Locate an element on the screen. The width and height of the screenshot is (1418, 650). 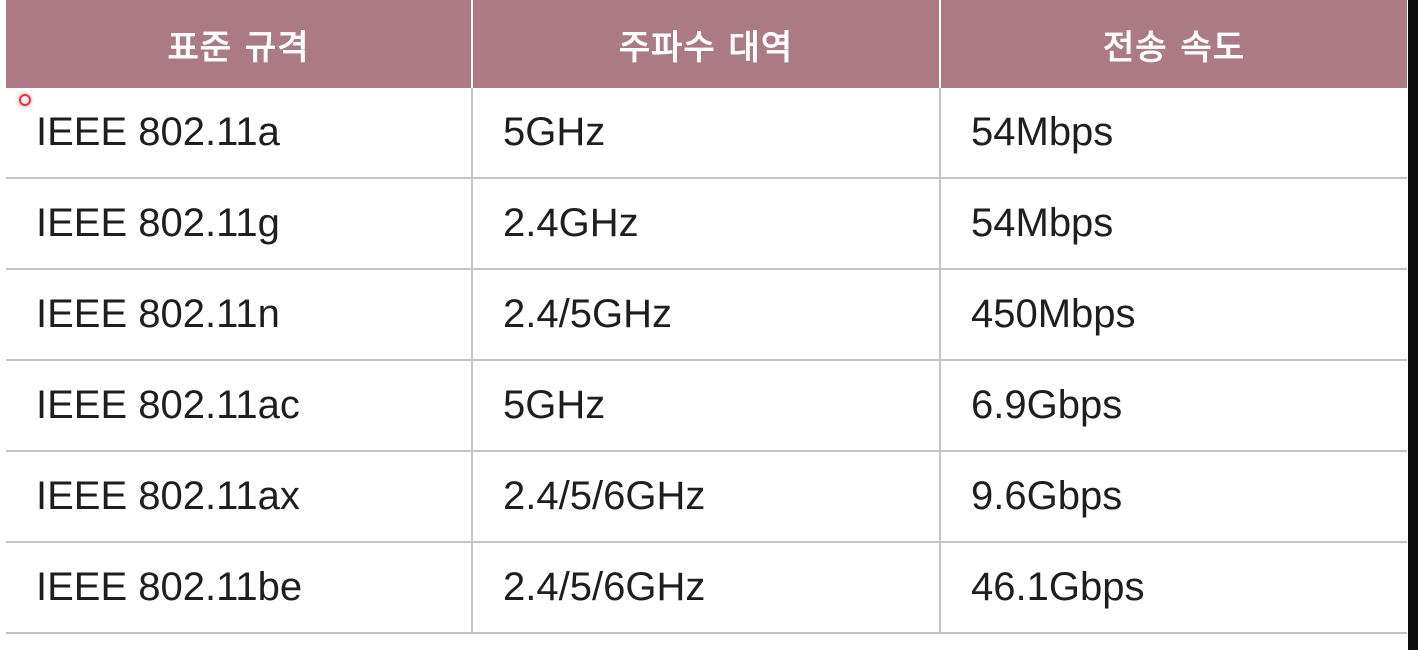
header-transfer-speed: 전송 속도 is located at coordinates (1173, 44).